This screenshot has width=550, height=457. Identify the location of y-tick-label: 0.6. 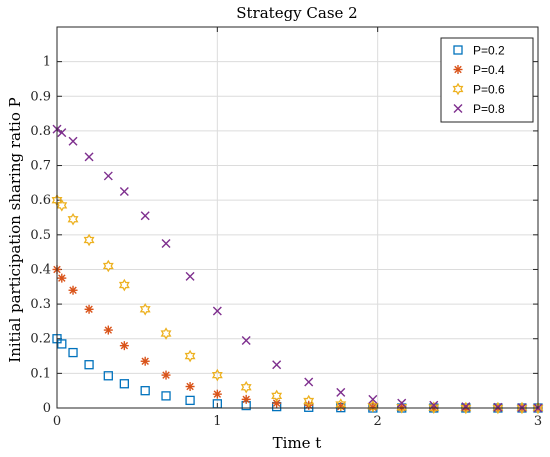
(40, 200).